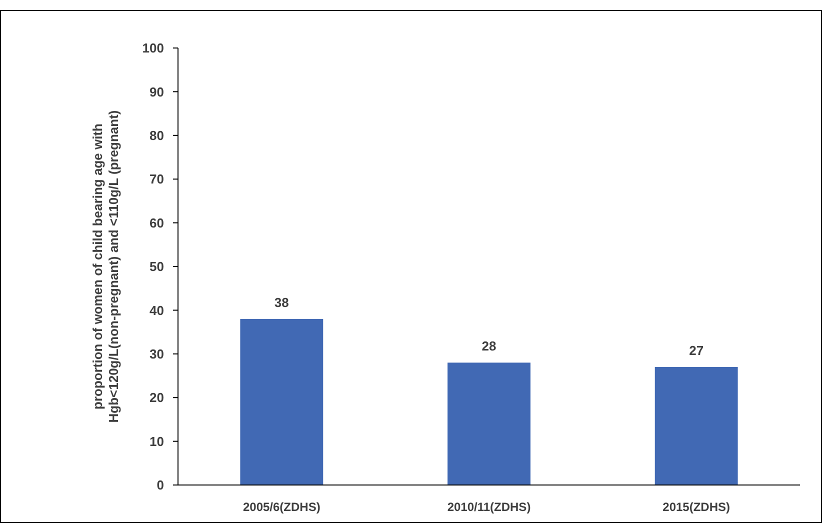  What do you see at coordinates (157, 398) in the screenshot?
I see `y-tick-label: 20` at bounding box center [157, 398].